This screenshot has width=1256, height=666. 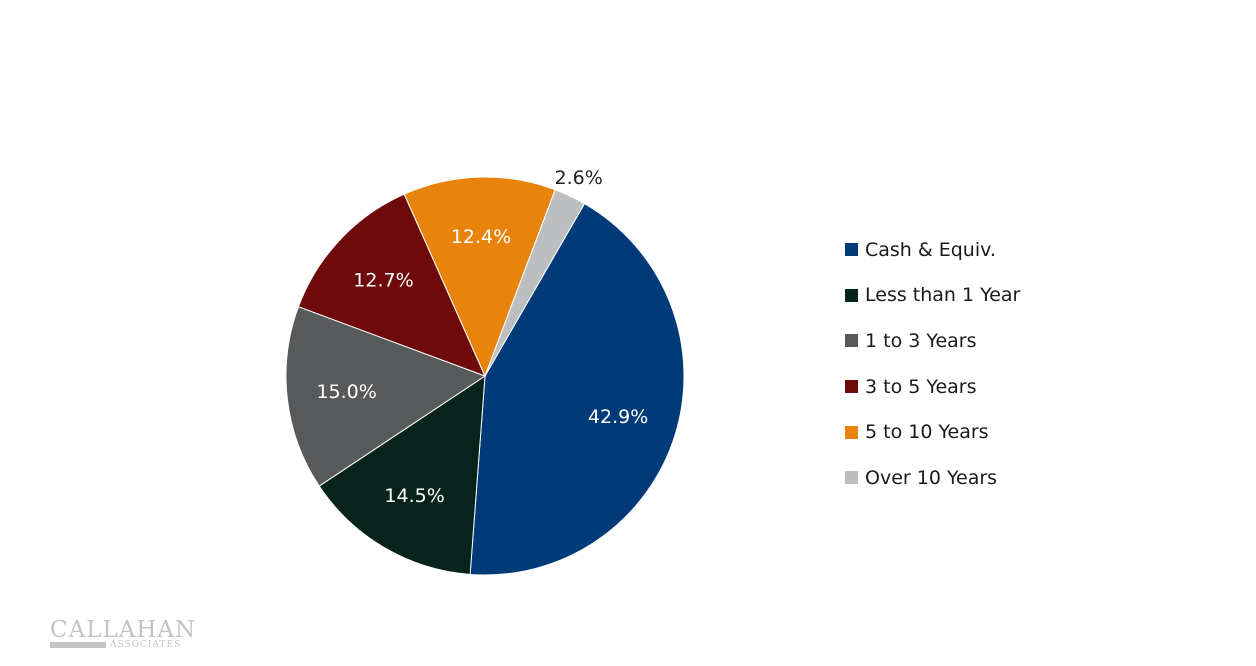 I want to click on data-label: 12.7%, so click(x=383, y=281).